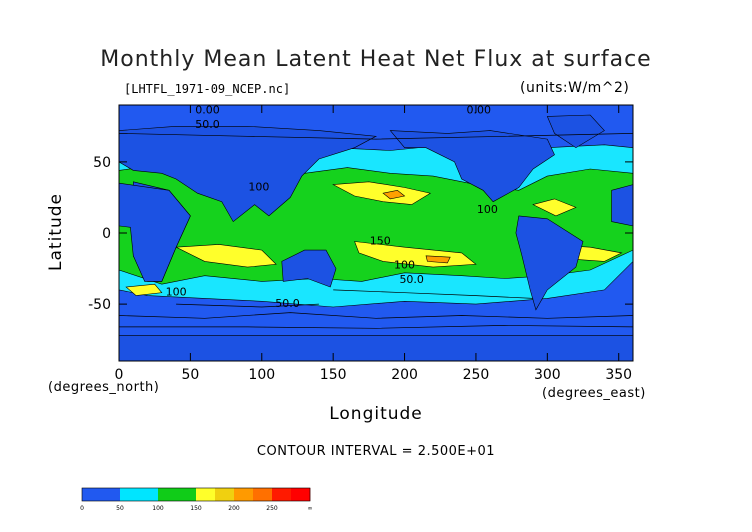 This screenshot has height=532, width=752. Describe the element at coordinates (376, 451) in the screenshot. I see `contour-interval-note: CONTOUR INTERVAL = 2.500E+01` at that location.